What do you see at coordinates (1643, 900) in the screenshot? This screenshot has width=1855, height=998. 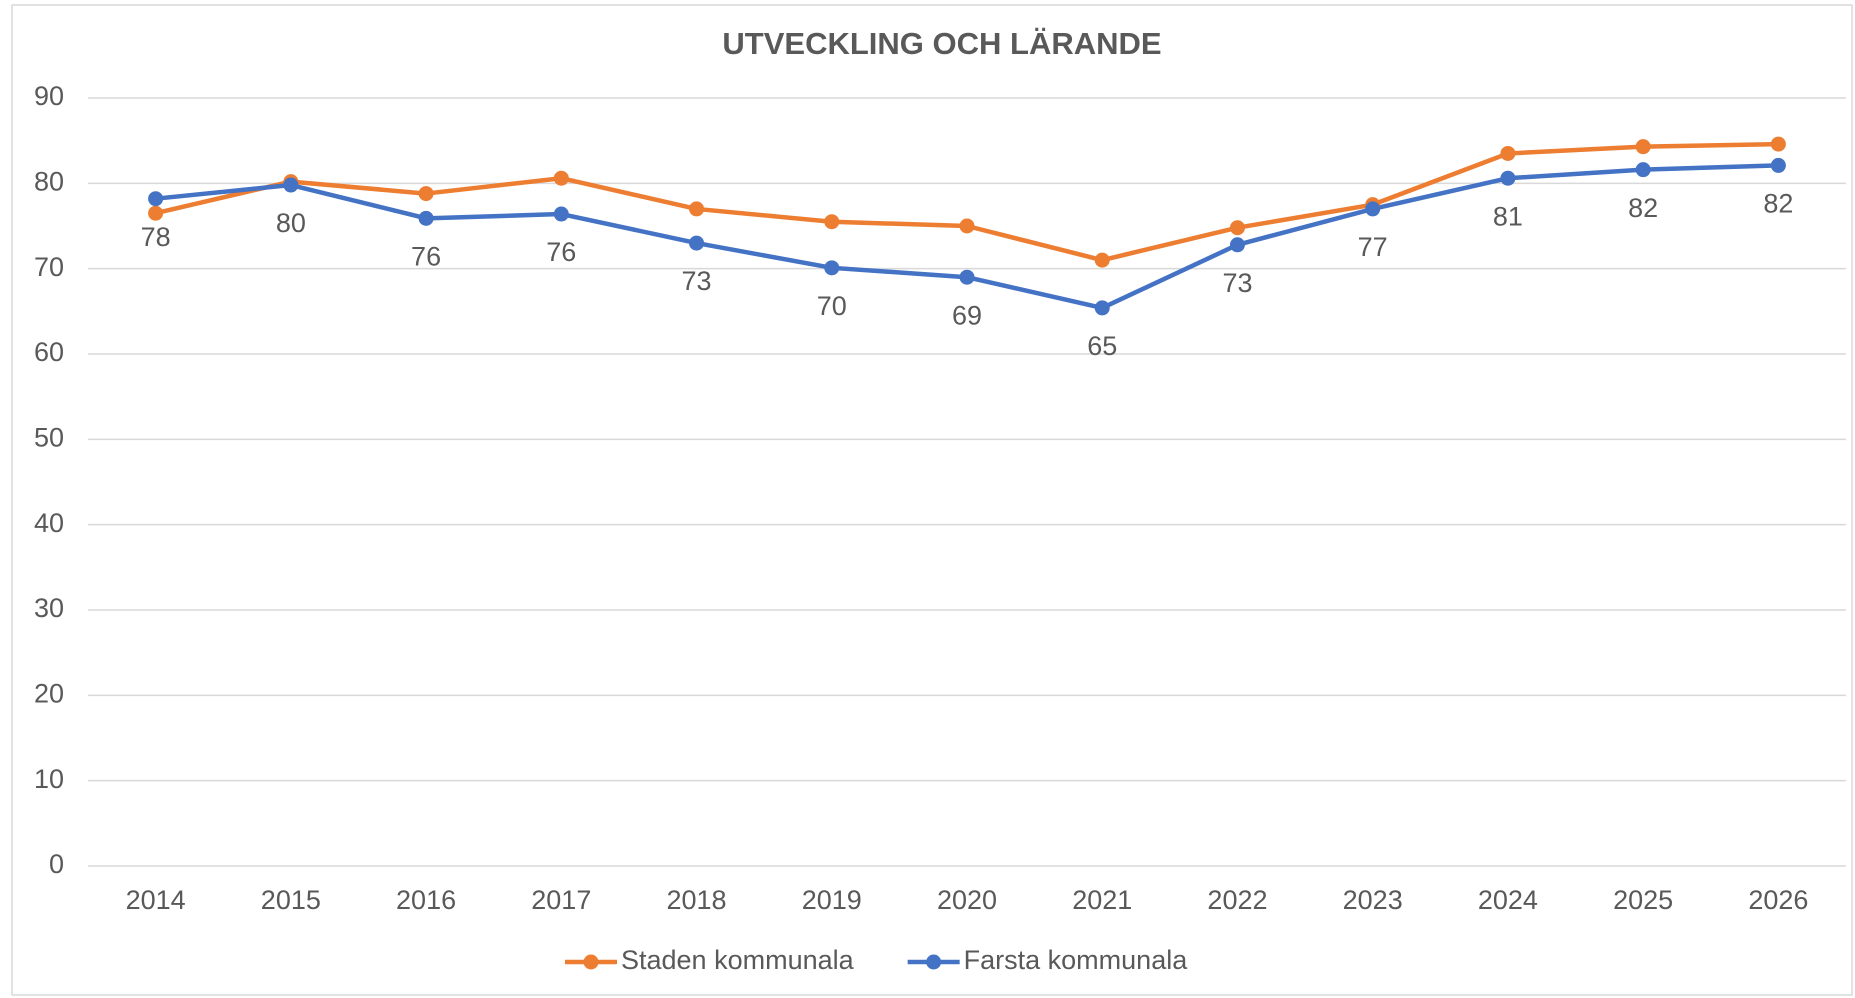 I see `x-tick-label: 2025` at bounding box center [1643, 900].